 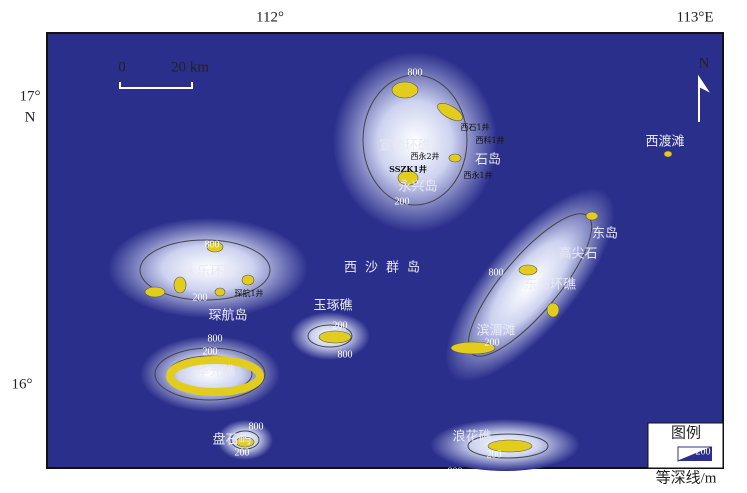 I want to click on features: 石岛, so click(x=488, y=160).